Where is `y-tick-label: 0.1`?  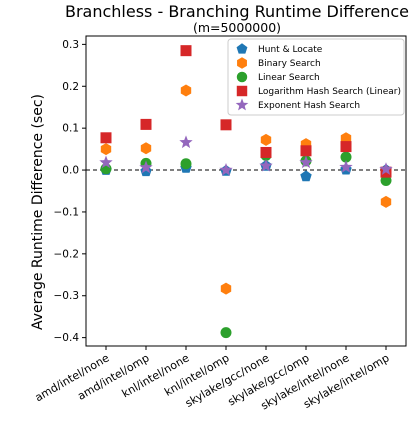 y-tick-label: 0.1 is located at coordinates (70, 129).